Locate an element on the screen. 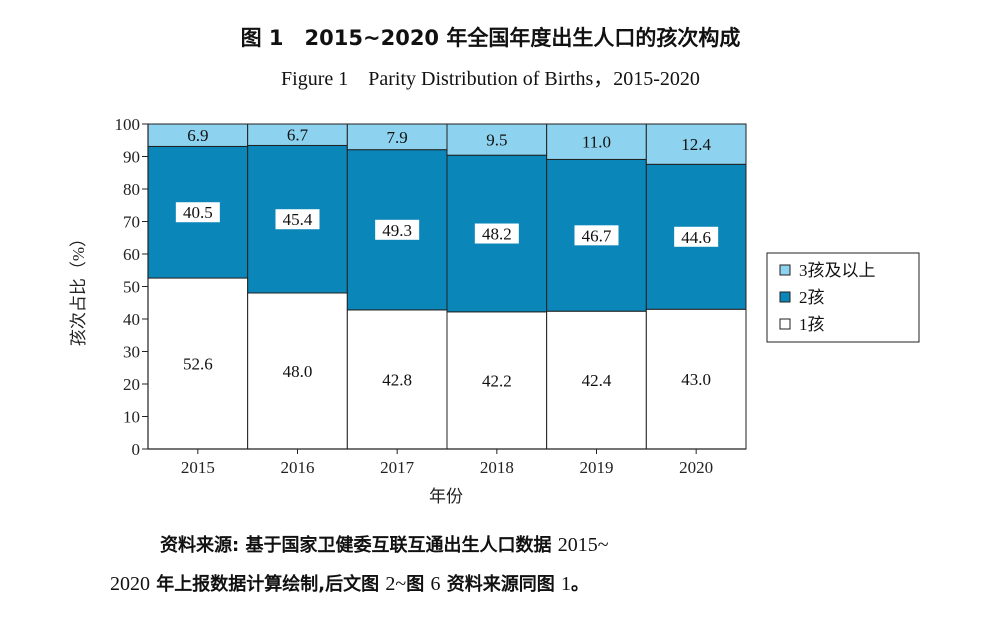 Image resolution: width=981 pixels, height=621 pixels. data-label-box-2016 is located at coordinates (297, 219).